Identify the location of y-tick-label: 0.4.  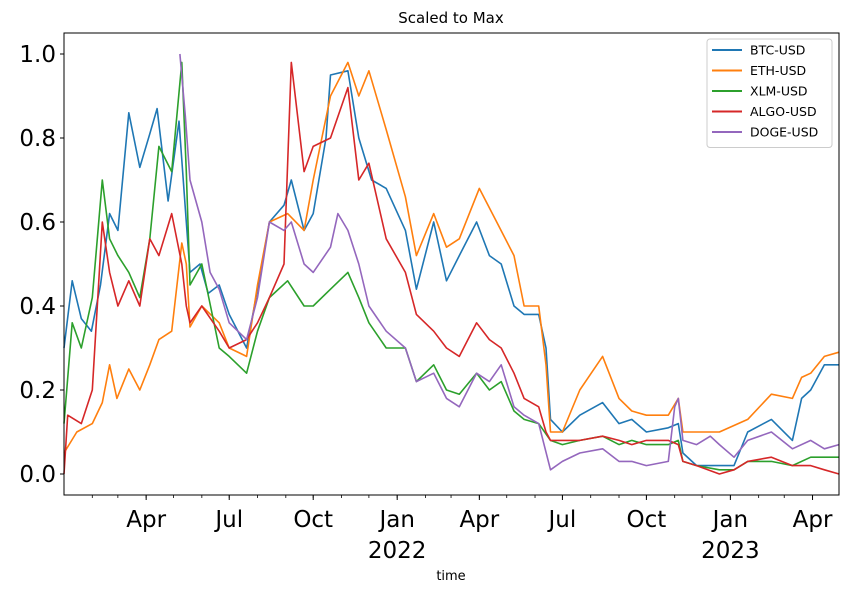
(37, 307).